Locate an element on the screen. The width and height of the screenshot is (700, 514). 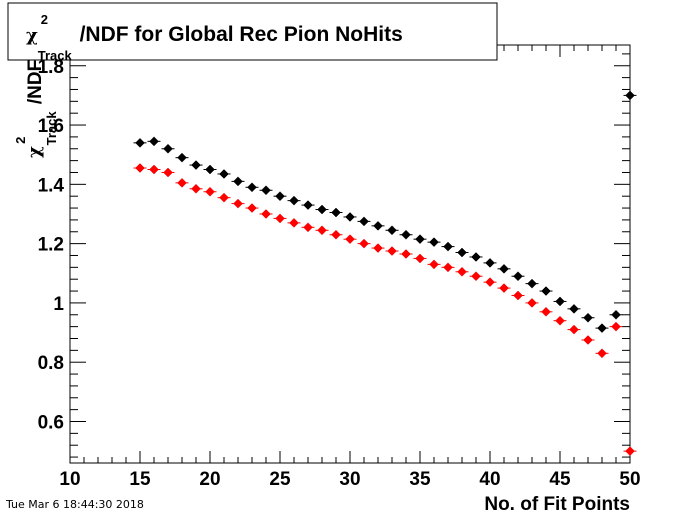
x-tick-label: 40 is located at coordinates (489, 479).